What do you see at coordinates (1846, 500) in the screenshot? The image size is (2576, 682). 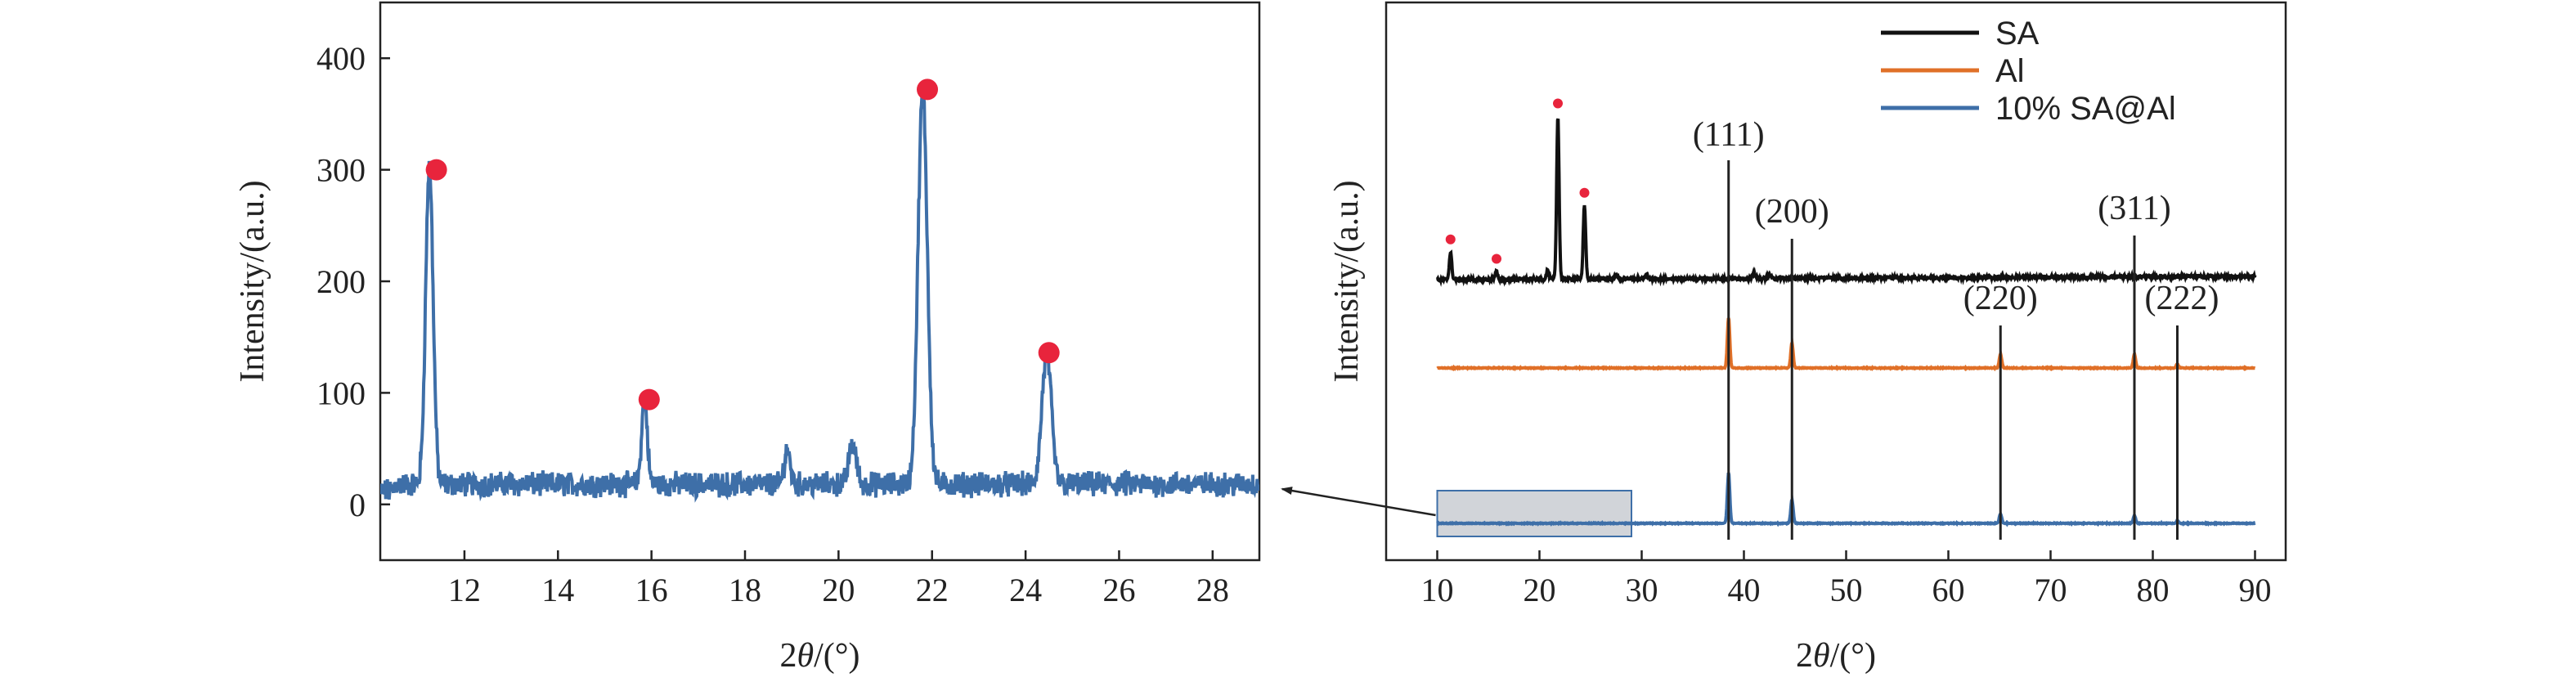 I see `series-trace-10-sa-al` at bounding box center [1846, 500].